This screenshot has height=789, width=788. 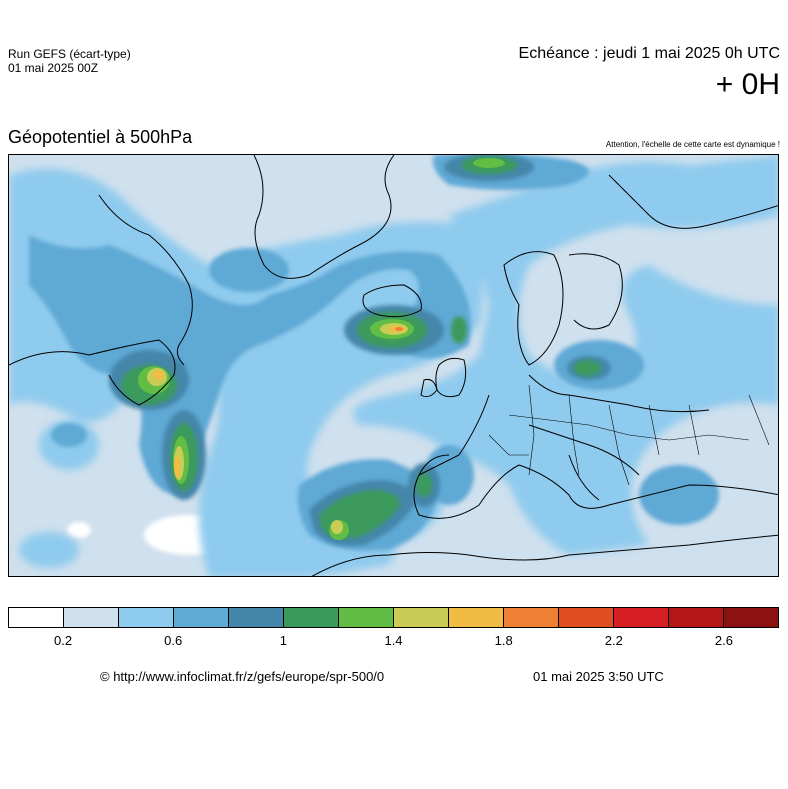 I want to click on legend-tick-label: 1.8, so click(x=503, y=640).